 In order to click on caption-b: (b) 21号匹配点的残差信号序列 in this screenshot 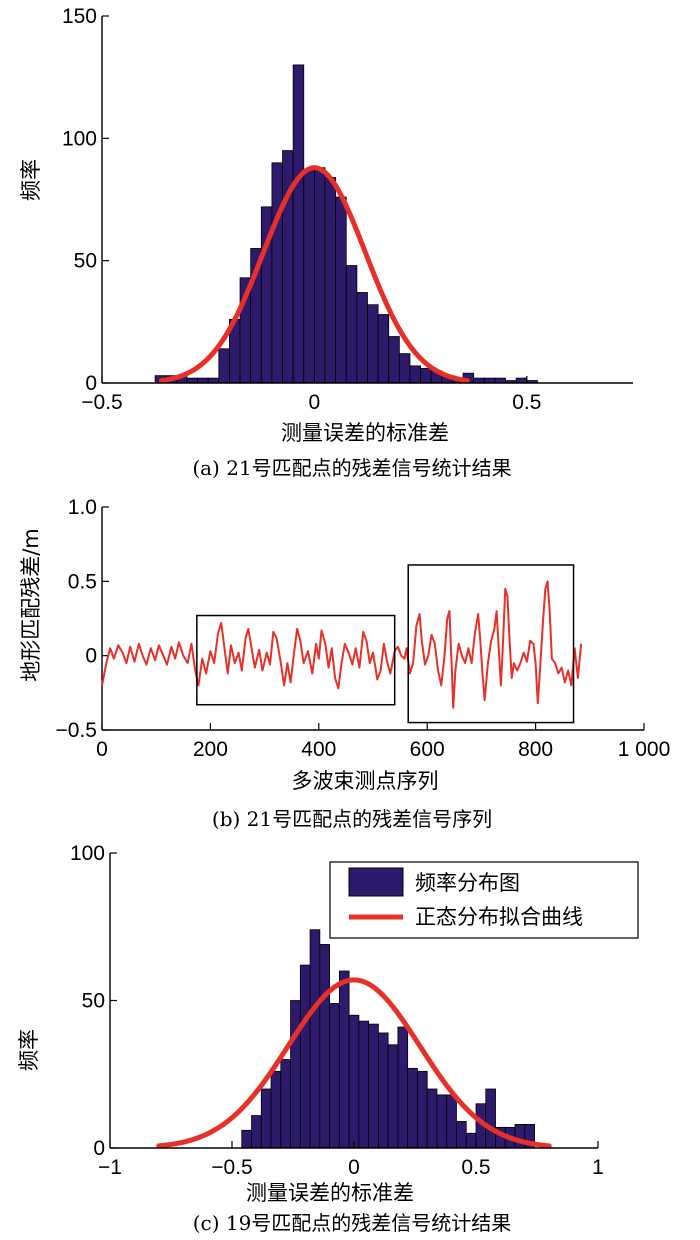, I will do `click(352, 819)`.